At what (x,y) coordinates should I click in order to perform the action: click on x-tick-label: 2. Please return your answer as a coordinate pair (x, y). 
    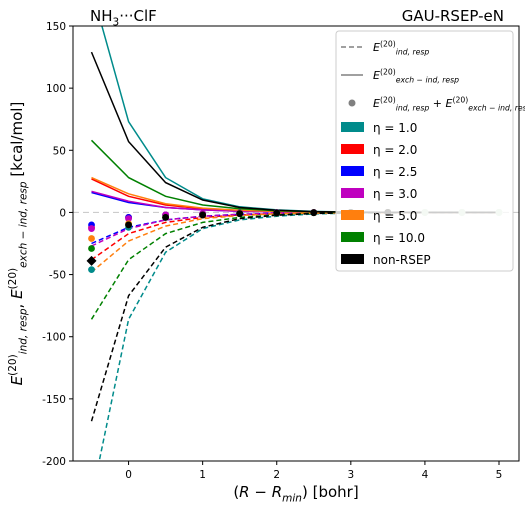
    Looking at the image, I should click on (276, 475).